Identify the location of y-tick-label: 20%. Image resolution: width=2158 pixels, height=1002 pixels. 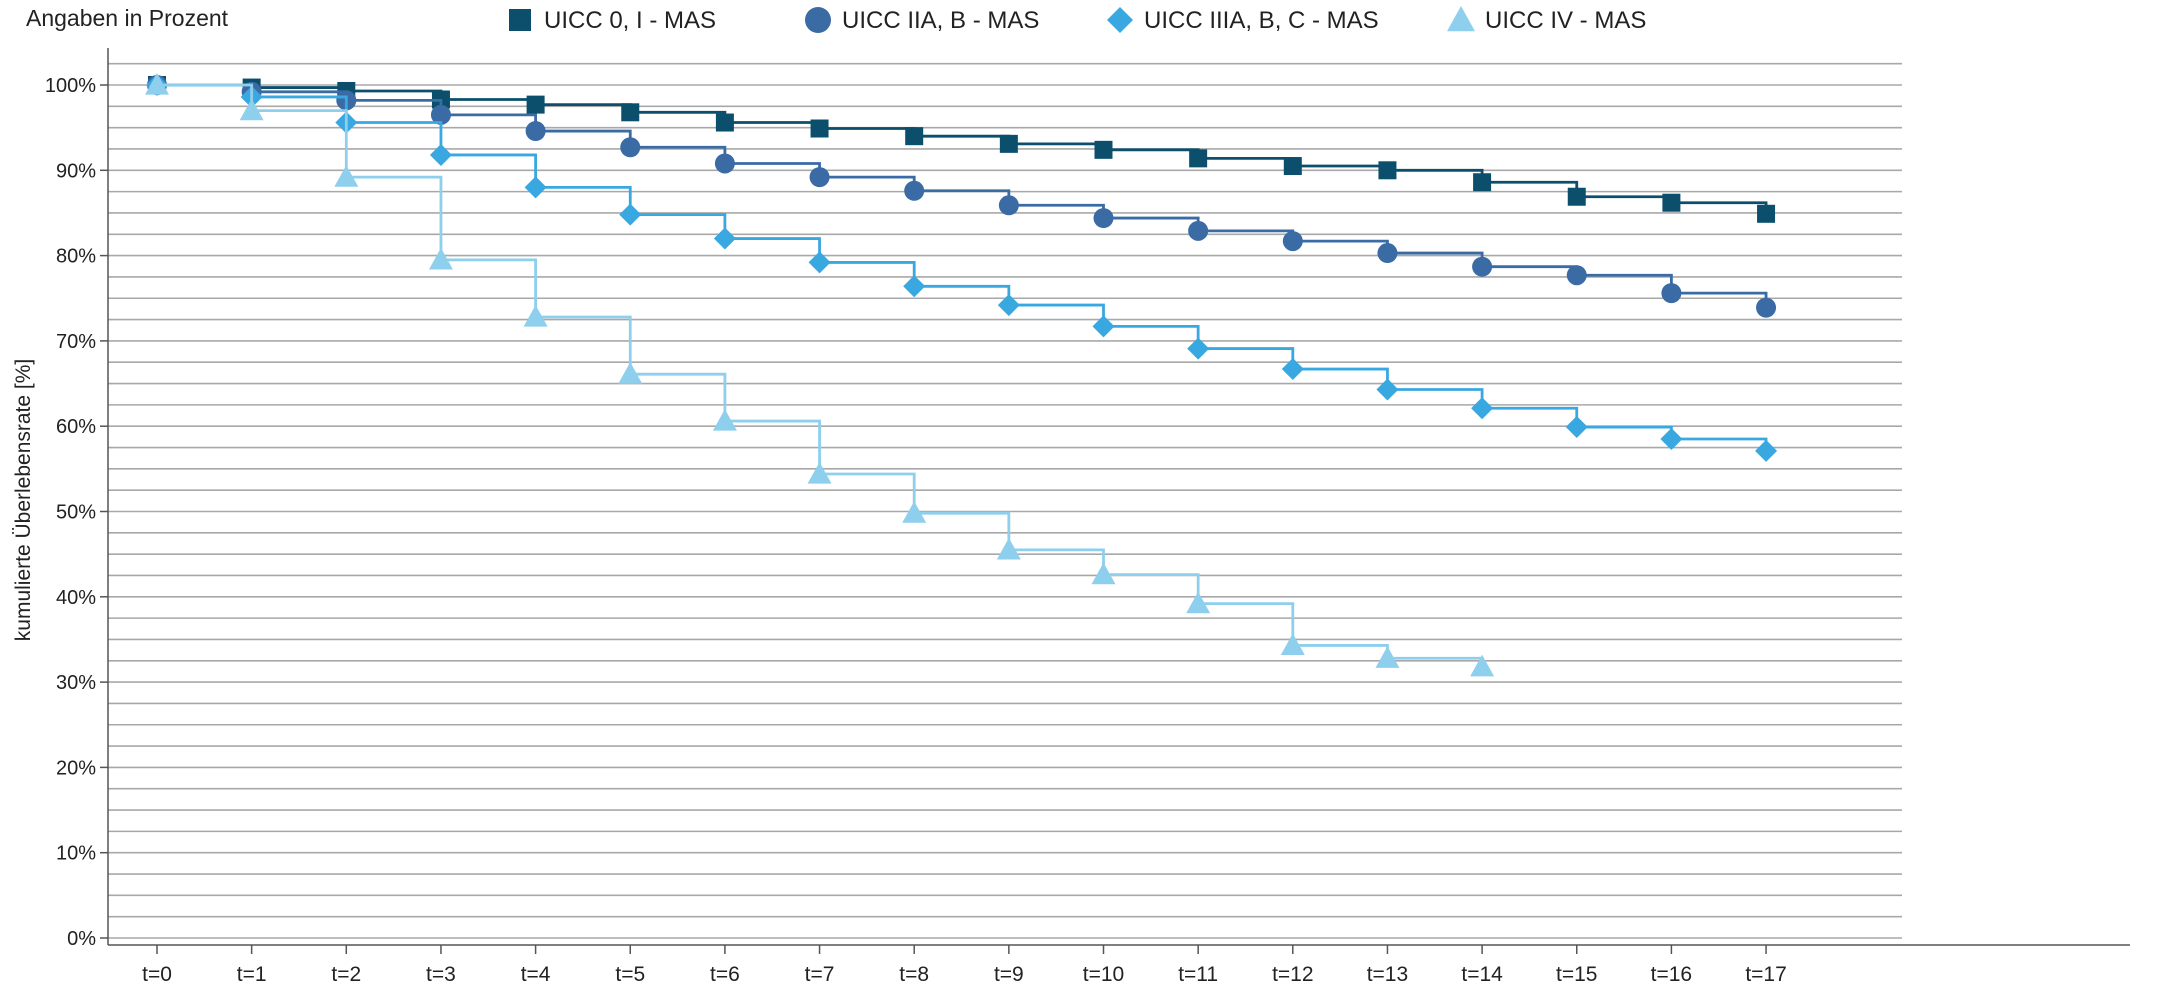
(76, 768).